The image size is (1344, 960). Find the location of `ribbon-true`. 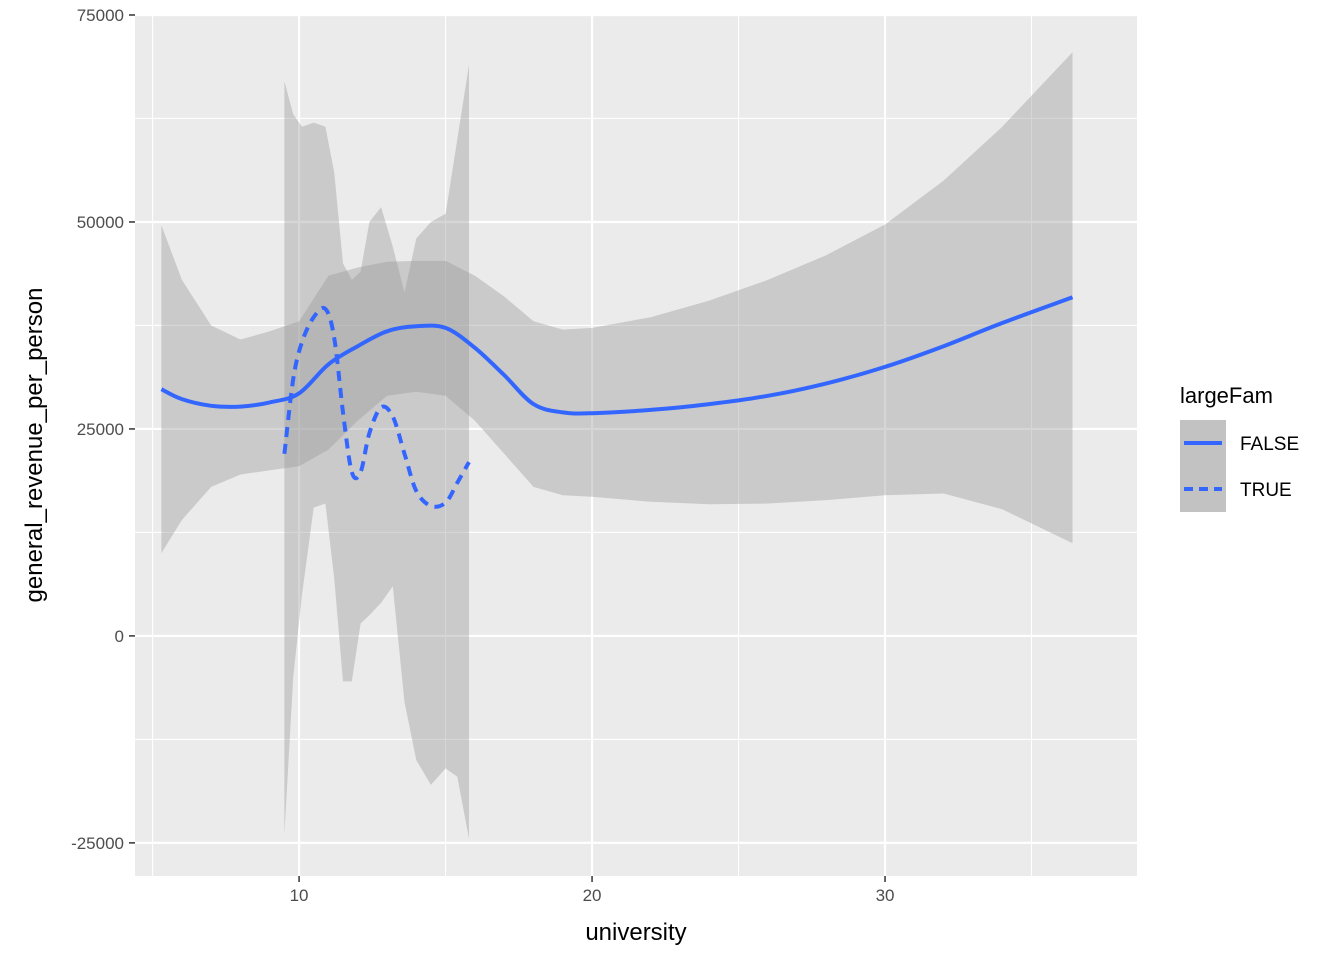

ribbon-true is located at coordinates (376, 451).